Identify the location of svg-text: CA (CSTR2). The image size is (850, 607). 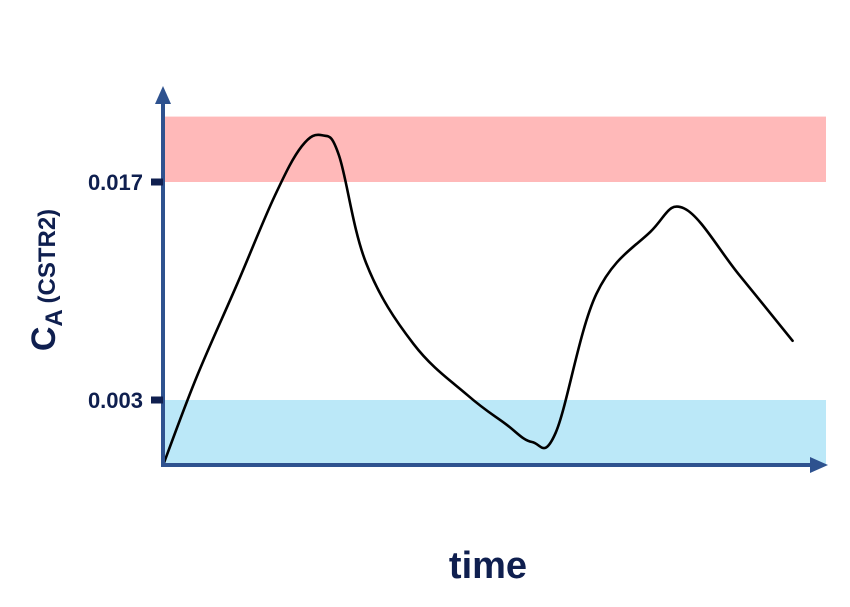
(46, 280).